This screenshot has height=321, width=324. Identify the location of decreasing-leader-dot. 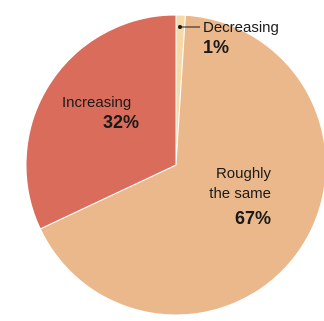
(180, 27).